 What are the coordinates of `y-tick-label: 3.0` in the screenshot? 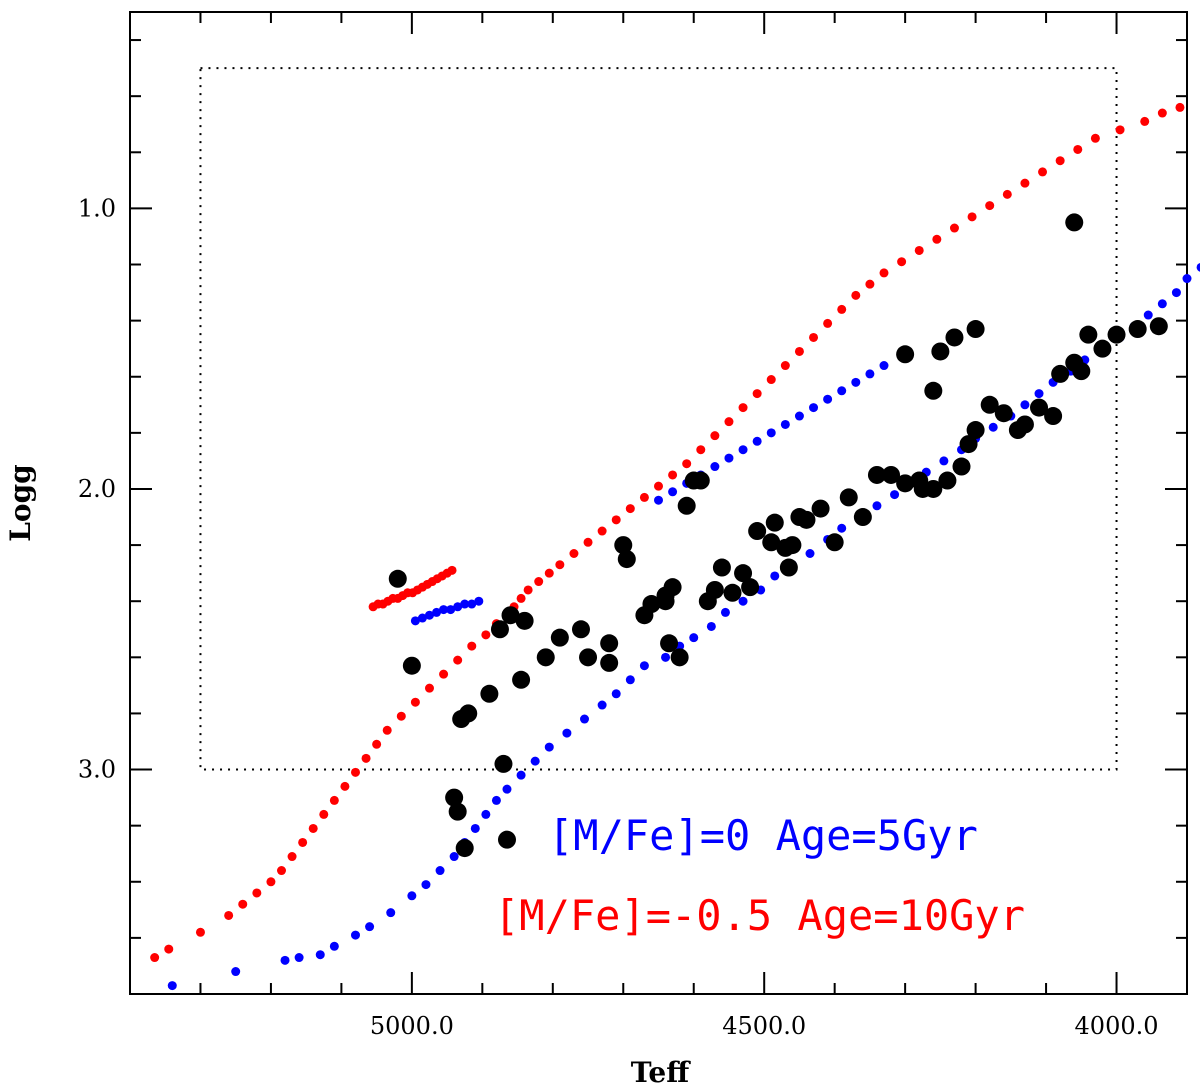 It's located at (97, 770).